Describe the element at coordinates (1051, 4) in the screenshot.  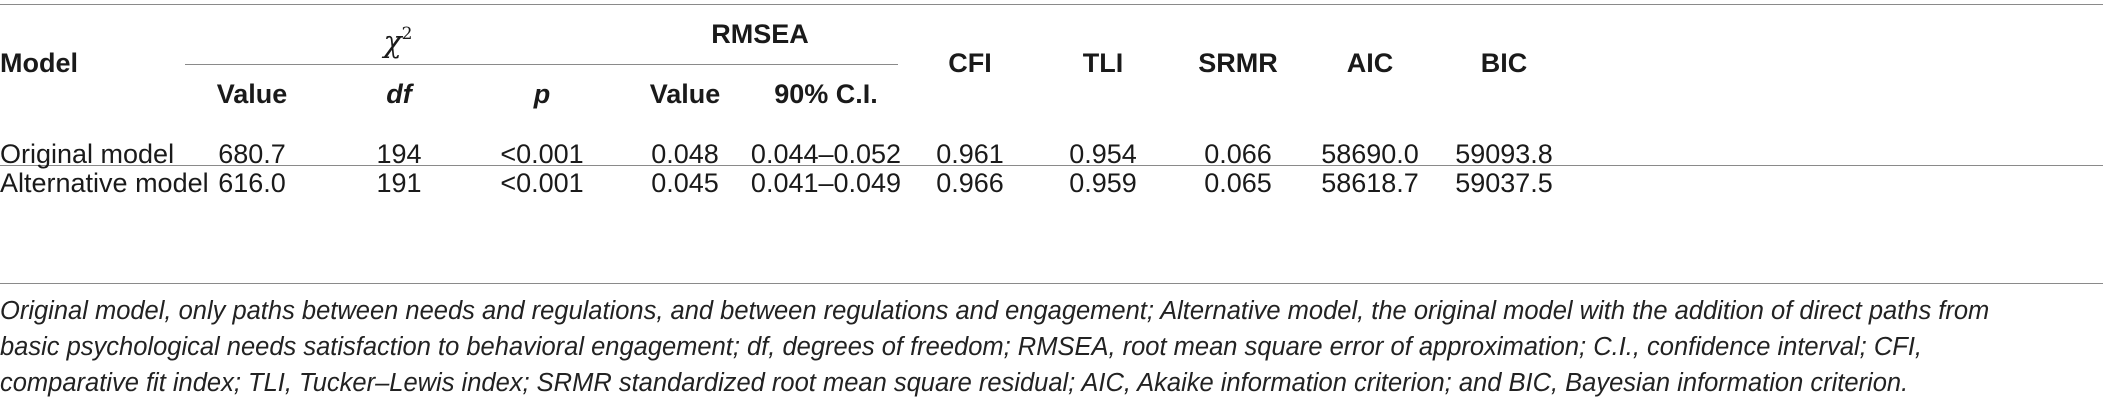
I see `table-top-rule` at that location.